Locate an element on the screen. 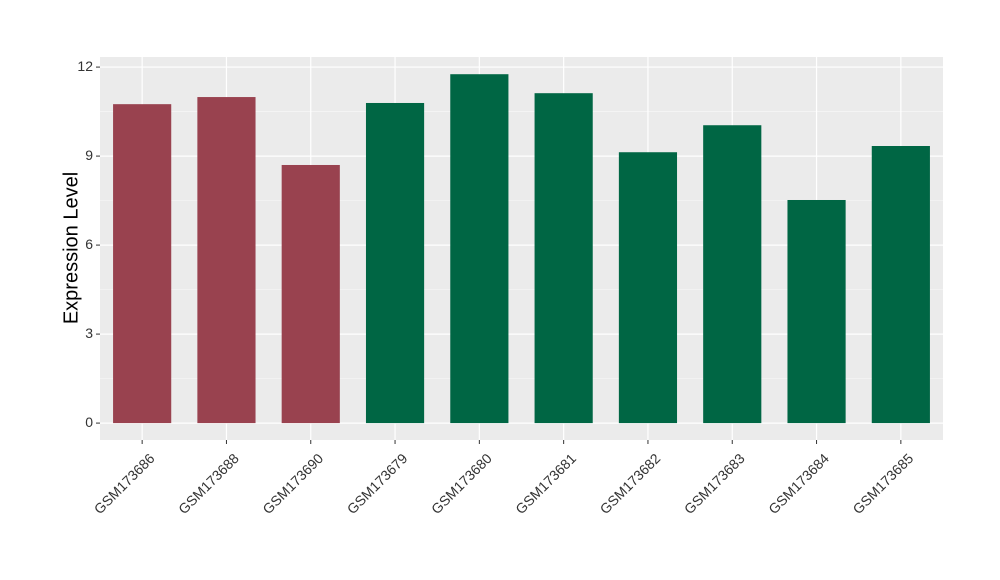  y-tick-label: 9 is located at coordinates (89, 155).